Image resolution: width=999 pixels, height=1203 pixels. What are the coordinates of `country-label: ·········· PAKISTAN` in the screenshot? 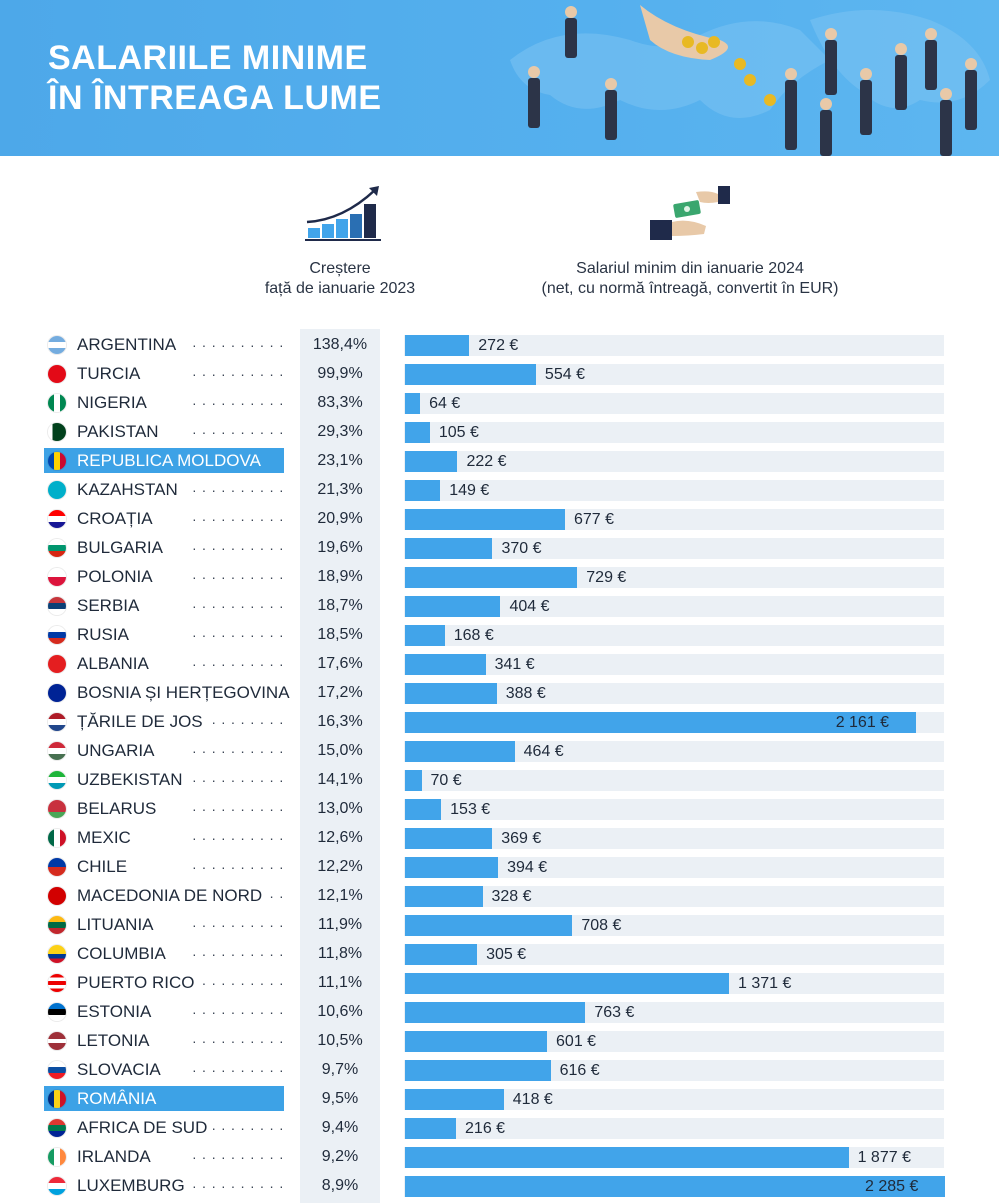 It's located at (164, 431).